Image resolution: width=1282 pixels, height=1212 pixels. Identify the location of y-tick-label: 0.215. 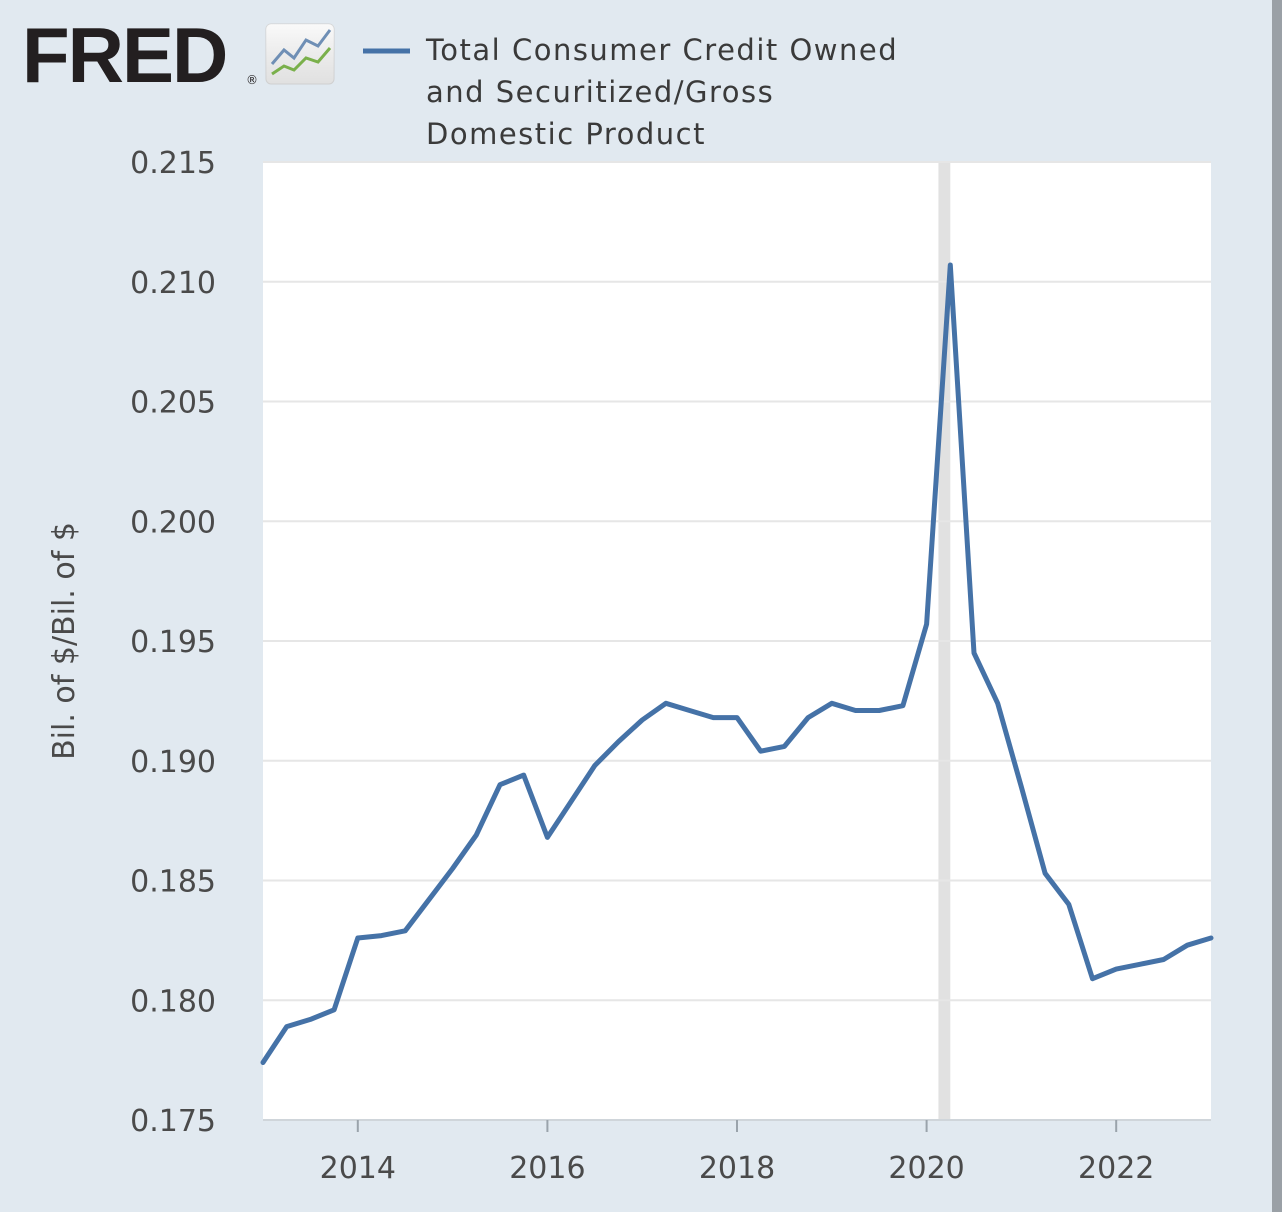
(173, 163).